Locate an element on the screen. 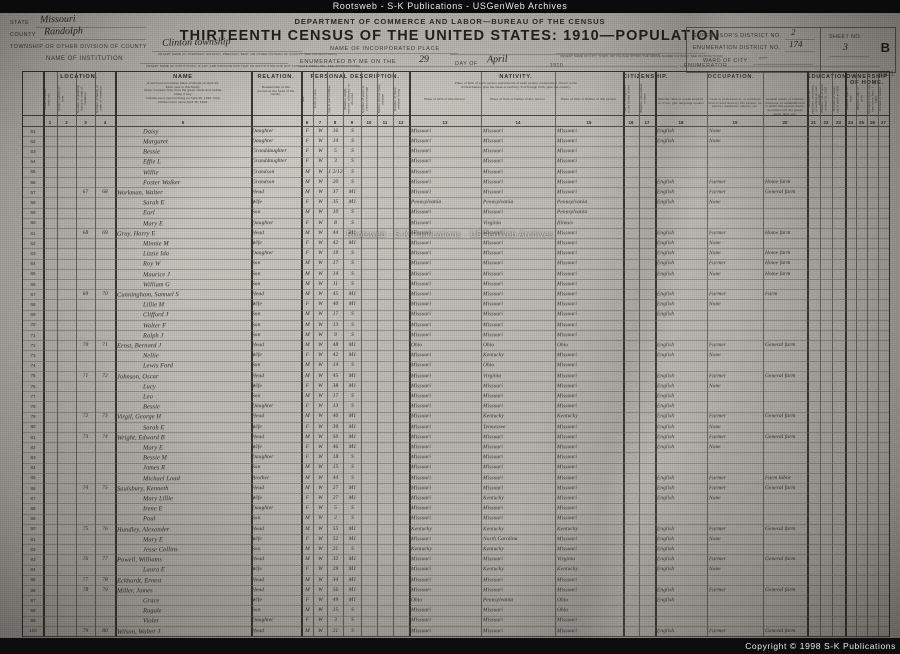 This screenshot has height=654, width=900. cell-relation: Head is located at coordinates (258, 437).